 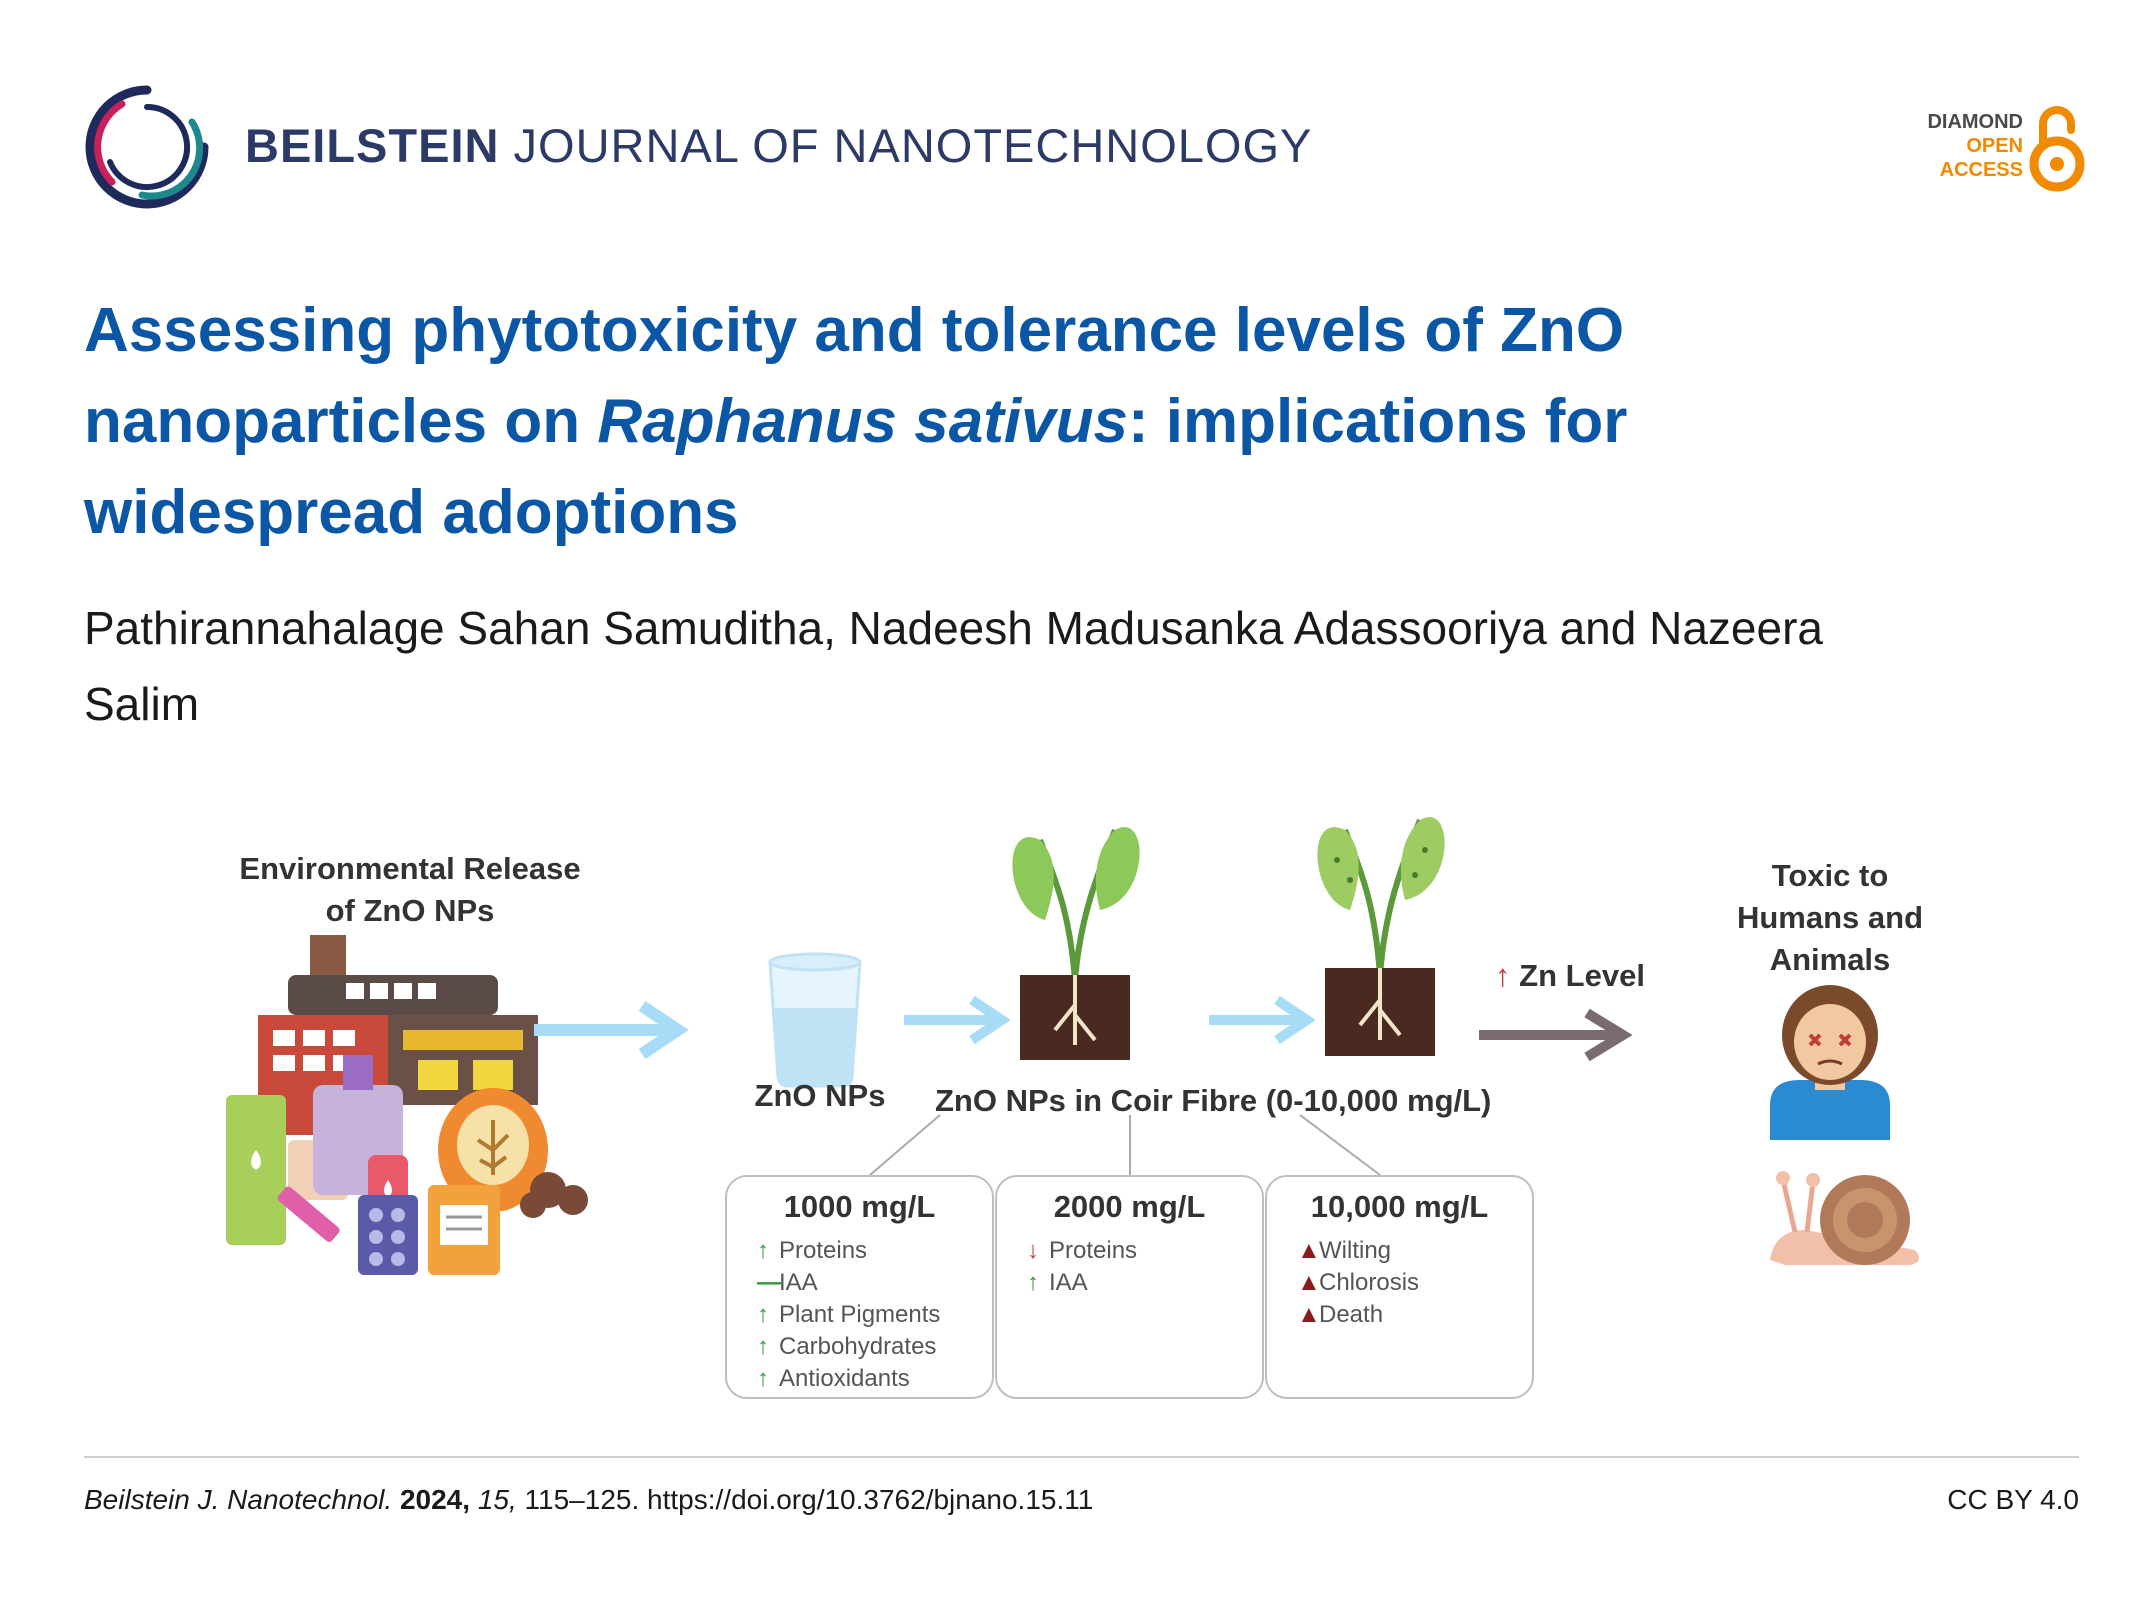 What do you see at coordinates (2013, 1499) in the screenshot?
I see `license-label: CC BY 4.0` at bounding box center [2013, 1499].